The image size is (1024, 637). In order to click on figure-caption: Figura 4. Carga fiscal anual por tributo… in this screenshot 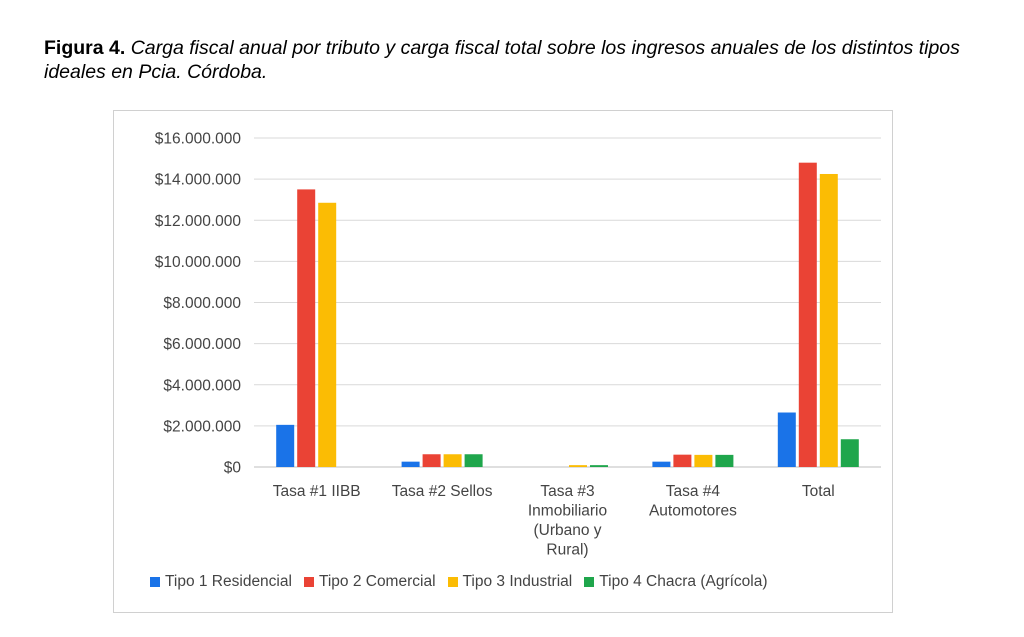, I will do `click(524, 60)`.